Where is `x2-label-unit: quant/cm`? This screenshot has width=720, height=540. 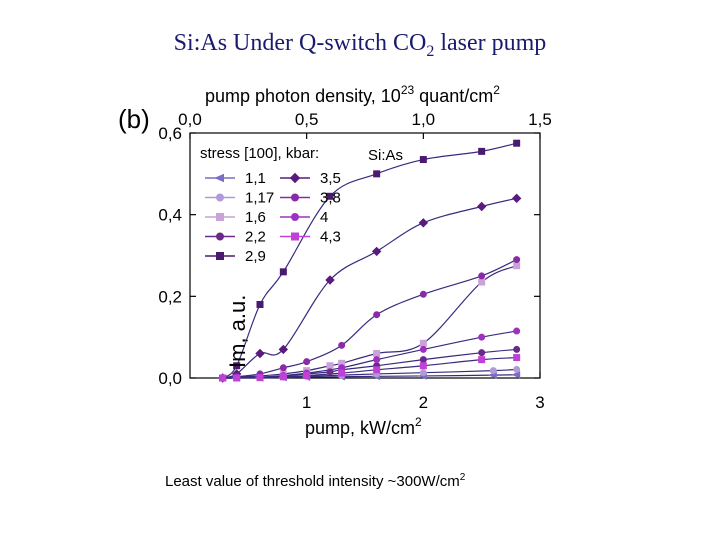
x2-label-unit: quant/cm is located at coordinates (453, 96).